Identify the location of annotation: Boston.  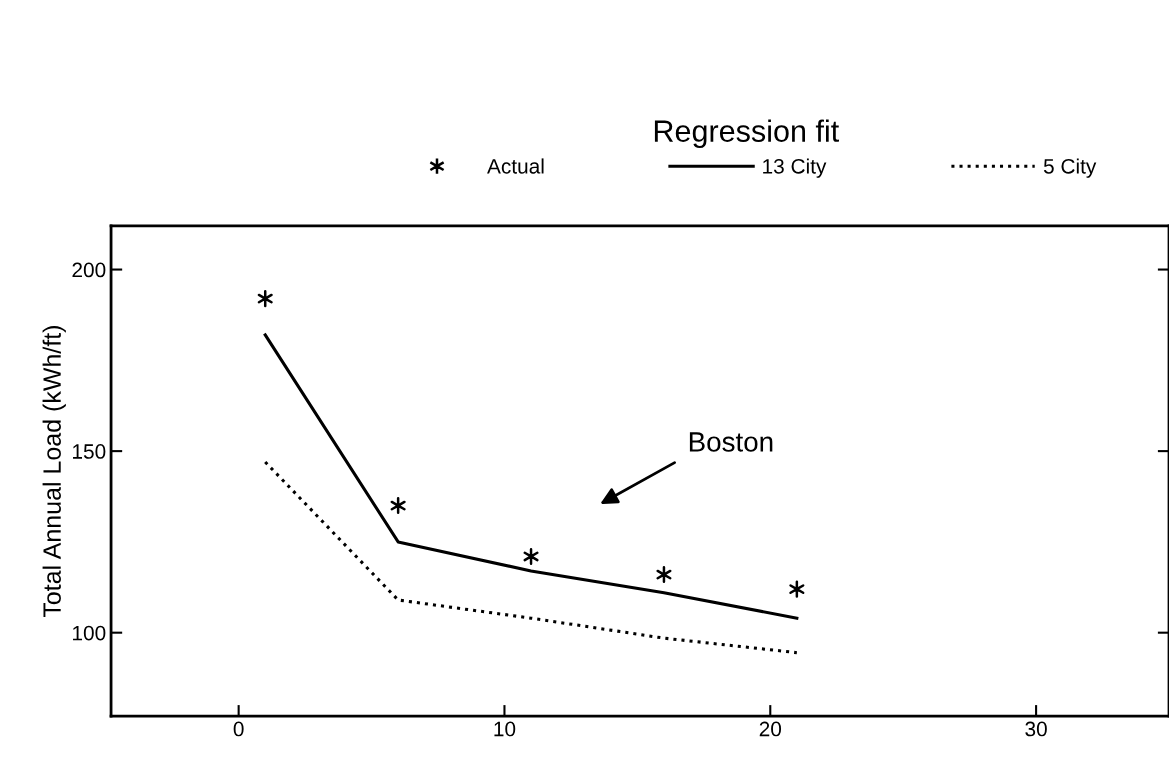
(731, 442).